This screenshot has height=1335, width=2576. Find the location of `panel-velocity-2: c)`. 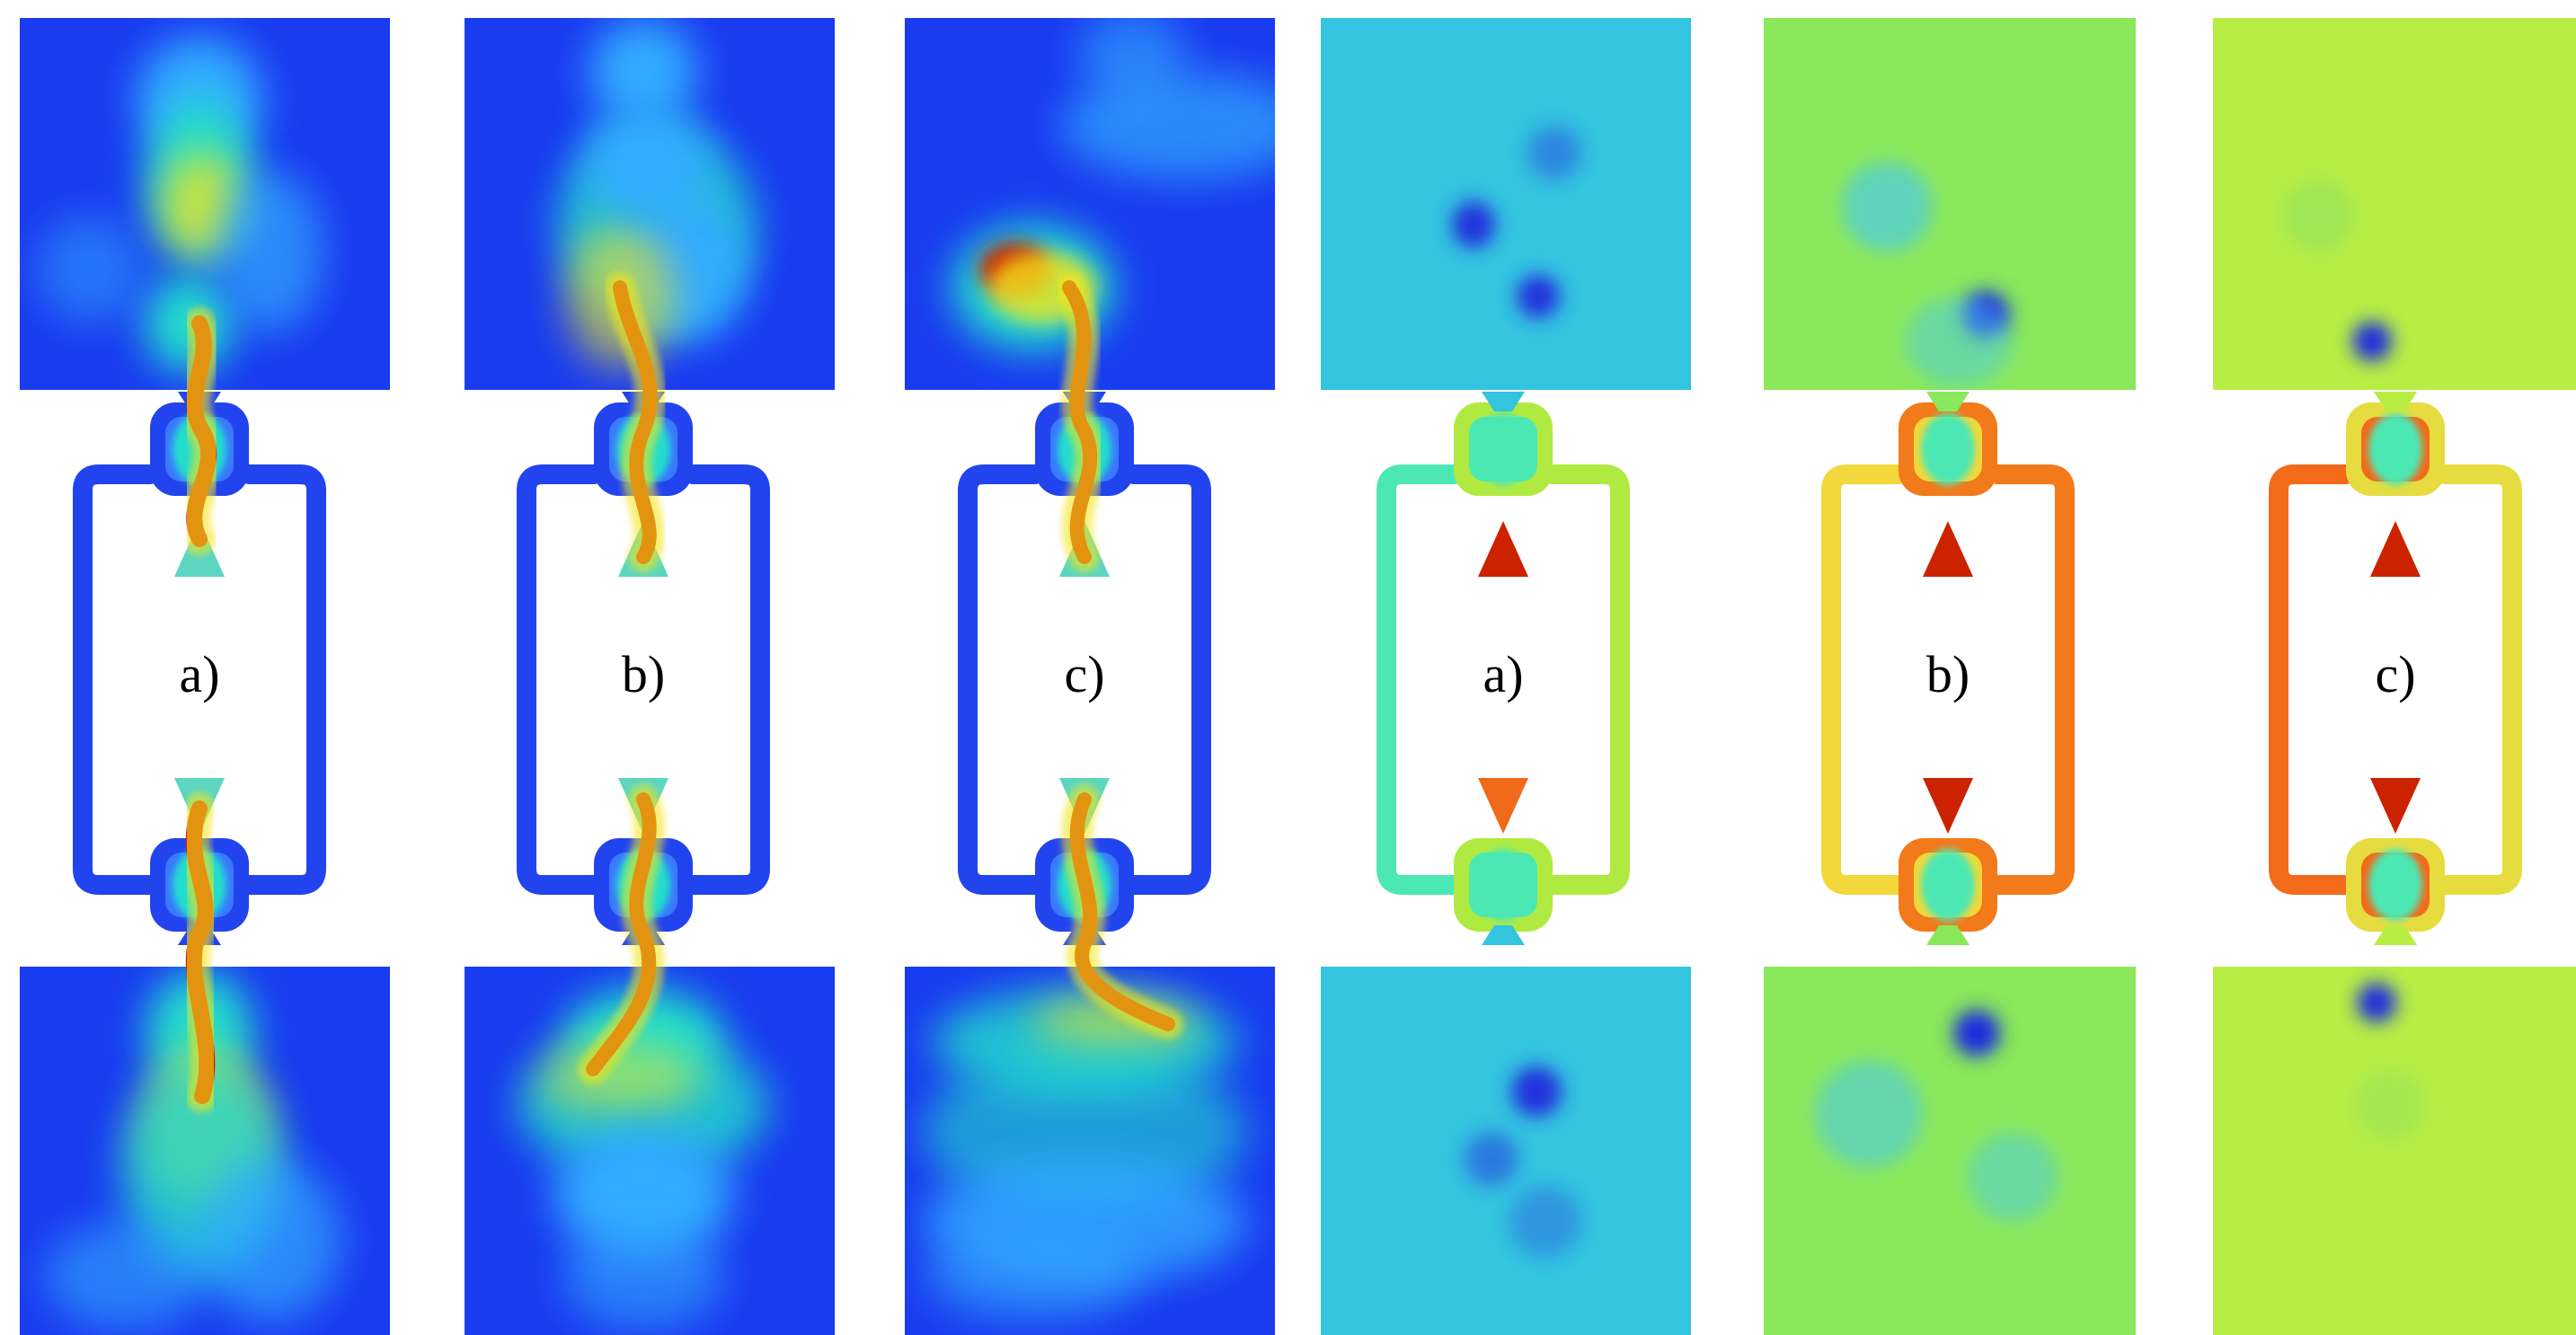

panel-velocity-2: c) is located at coordinates (1090, 676).